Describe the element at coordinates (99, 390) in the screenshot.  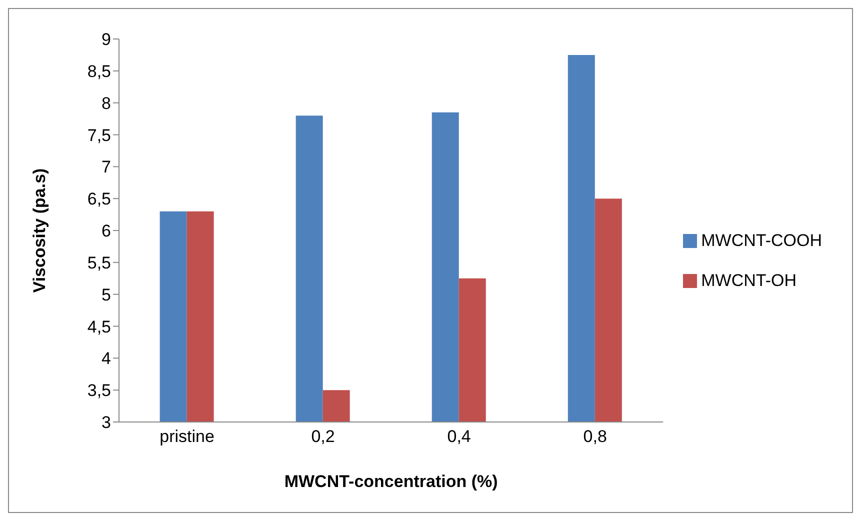
I see `y-tick-label: 3,5` at that location.